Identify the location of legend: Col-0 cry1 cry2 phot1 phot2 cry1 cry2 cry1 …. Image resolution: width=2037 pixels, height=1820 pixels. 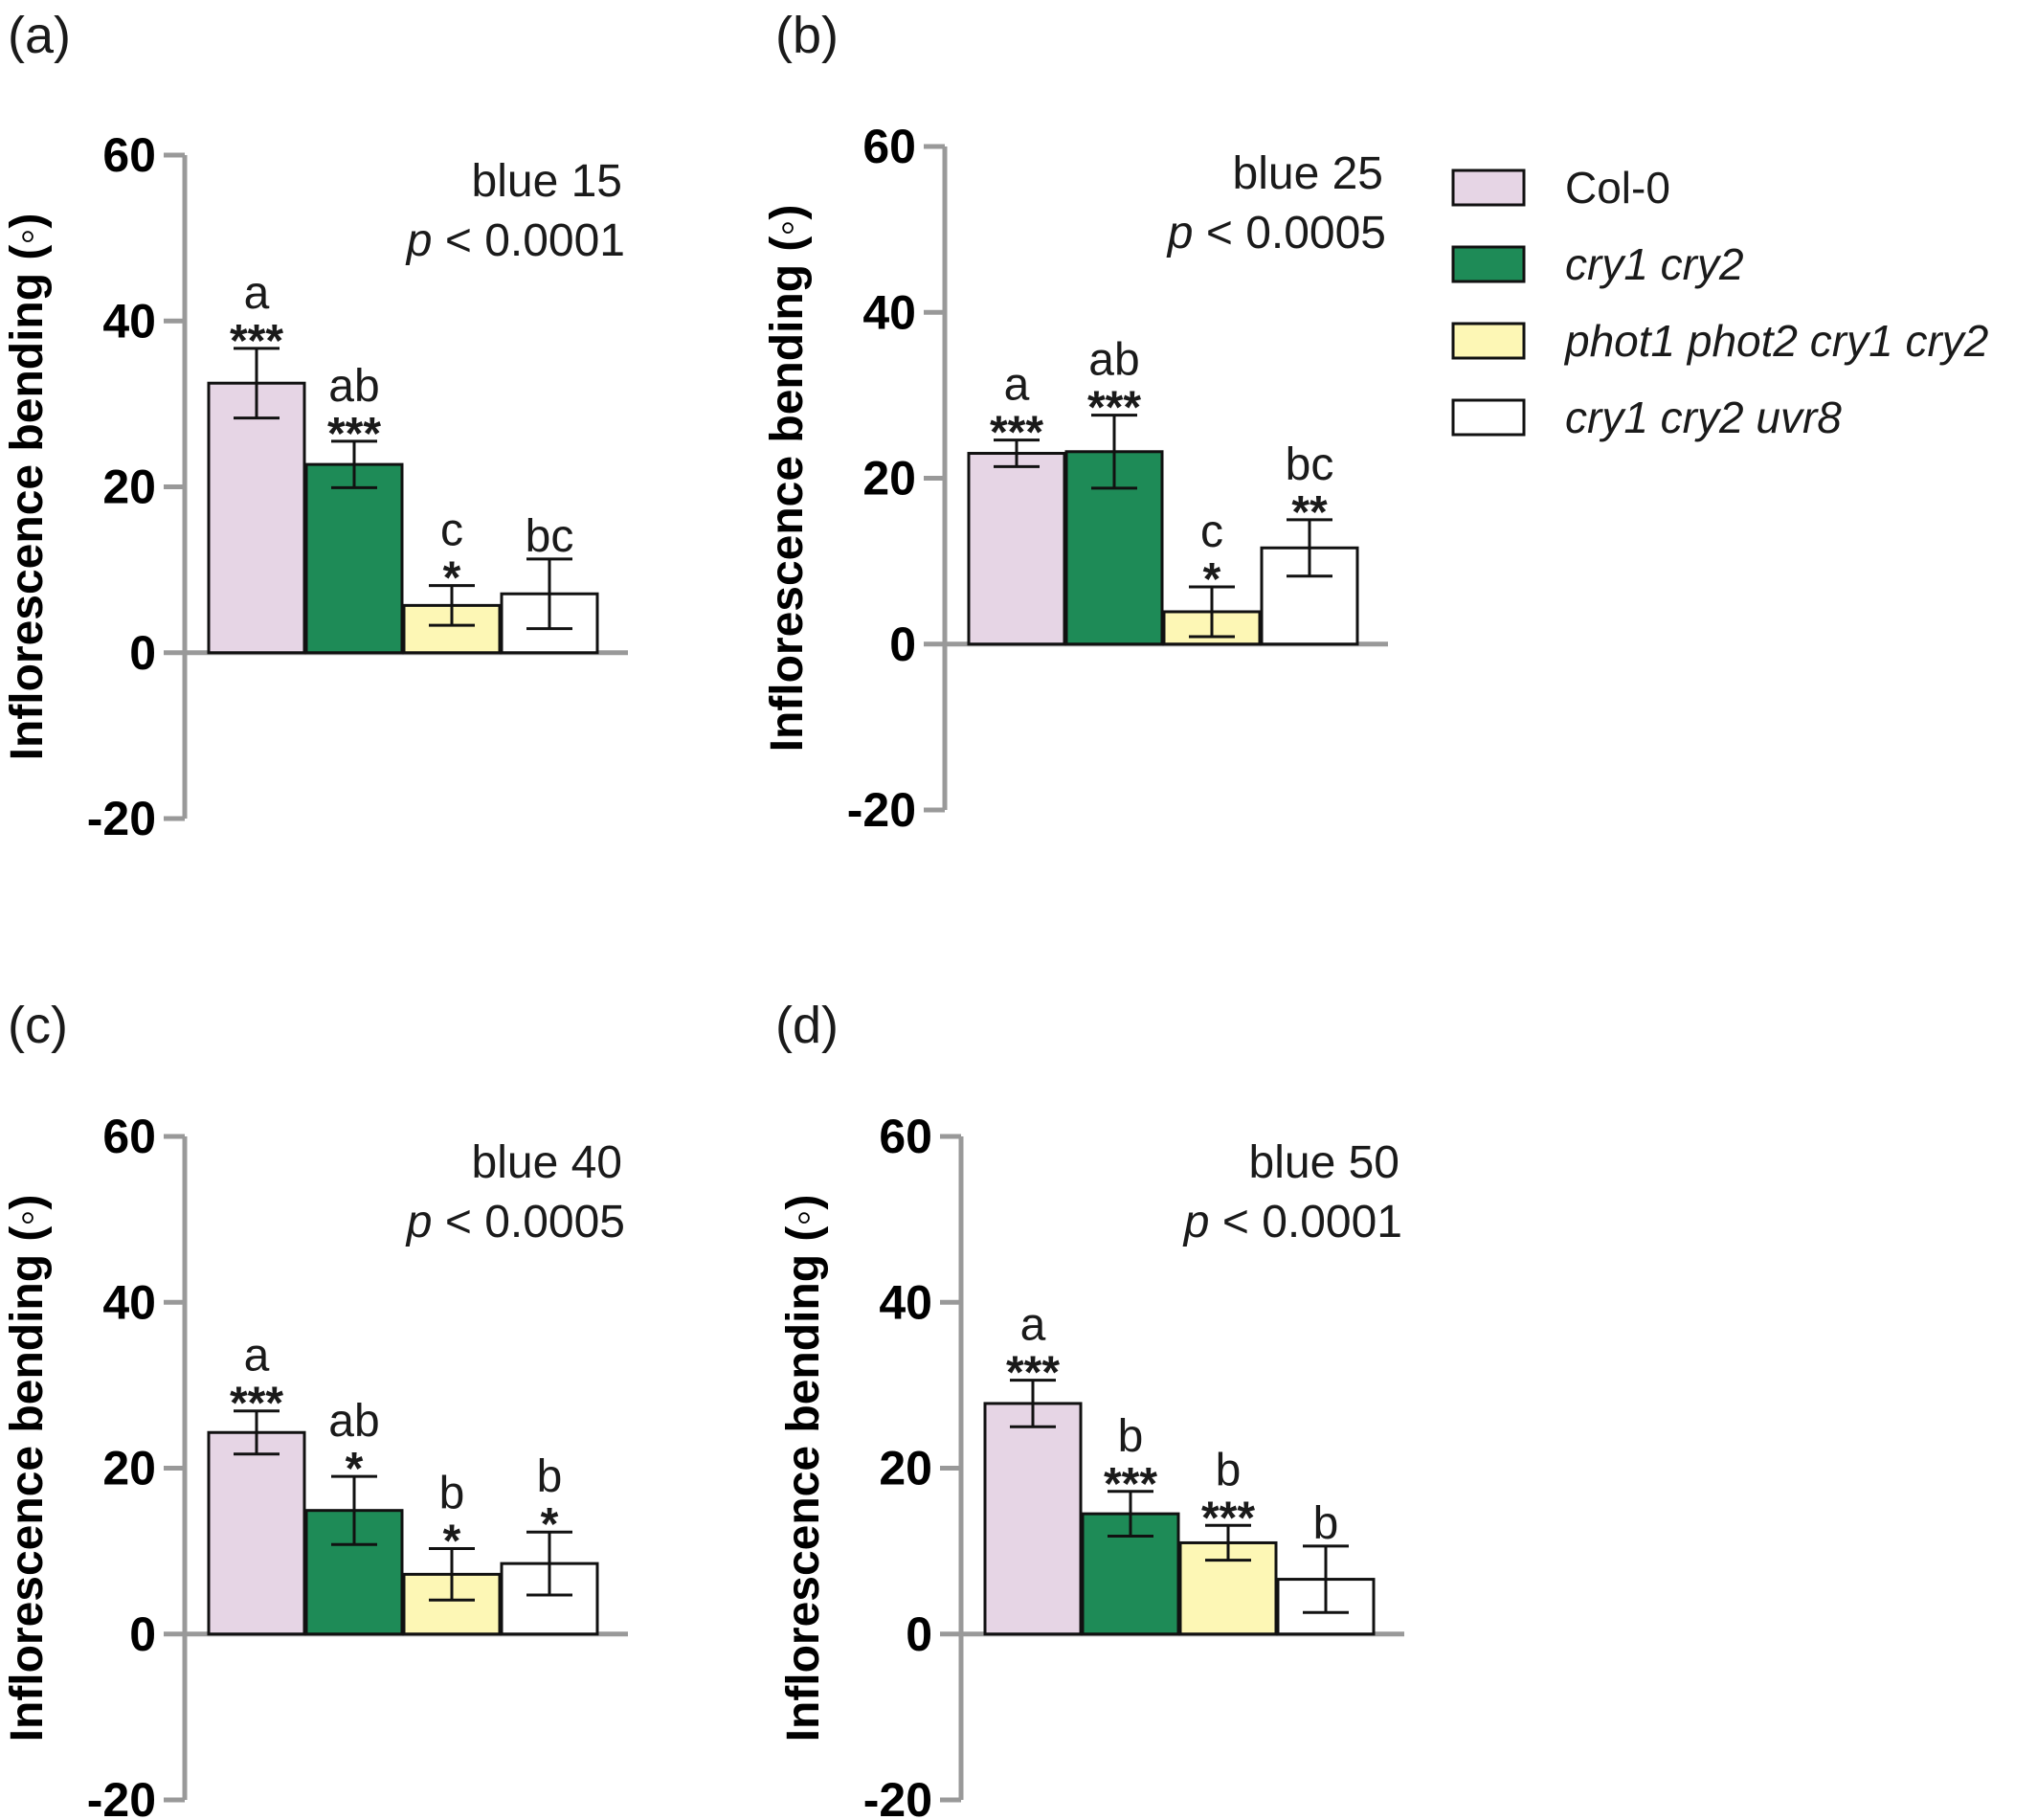
(1720, 303).